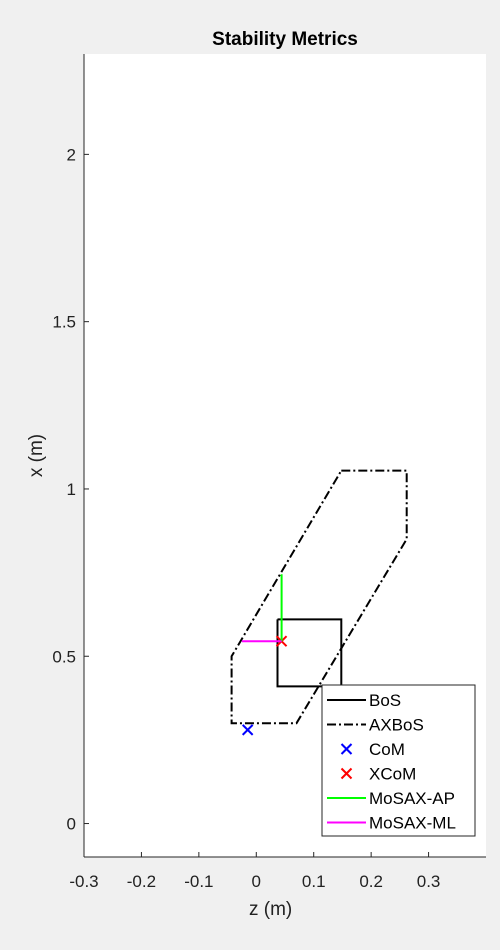 The image size is (500, 950). What do you see at coordinates (385, 700) in the screenshot?
I see `legend-label-bos: BoS` at bounding box center [385, 700].